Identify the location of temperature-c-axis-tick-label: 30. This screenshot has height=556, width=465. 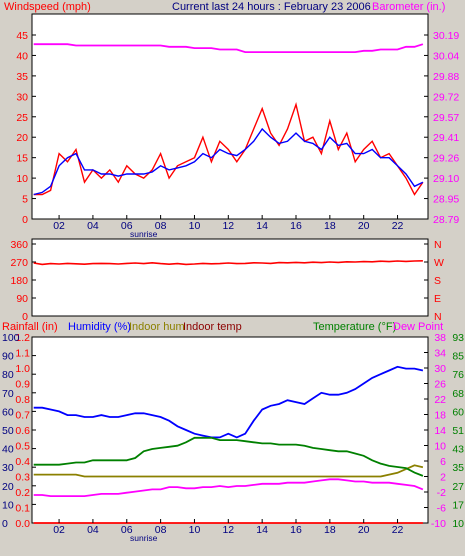
(440, 369).